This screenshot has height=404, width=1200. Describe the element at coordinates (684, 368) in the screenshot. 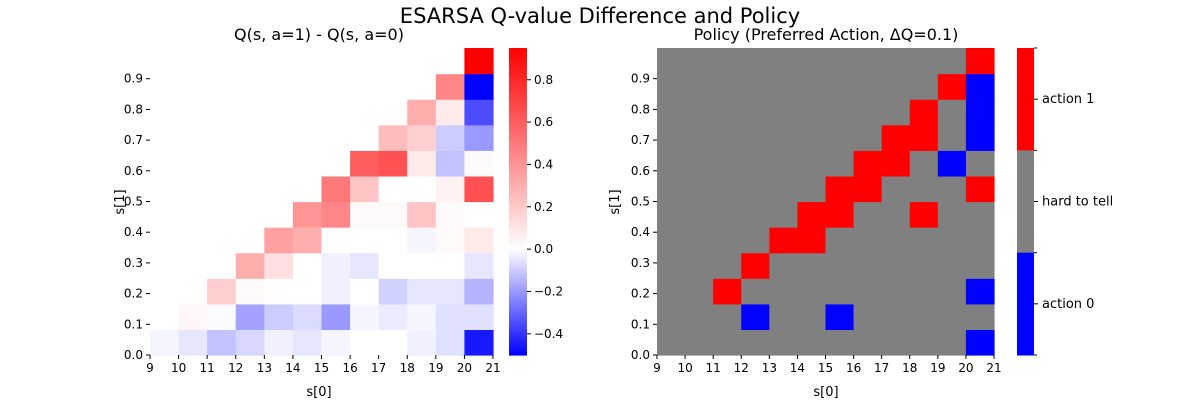

I see `x-tick-label: 10` at that location.